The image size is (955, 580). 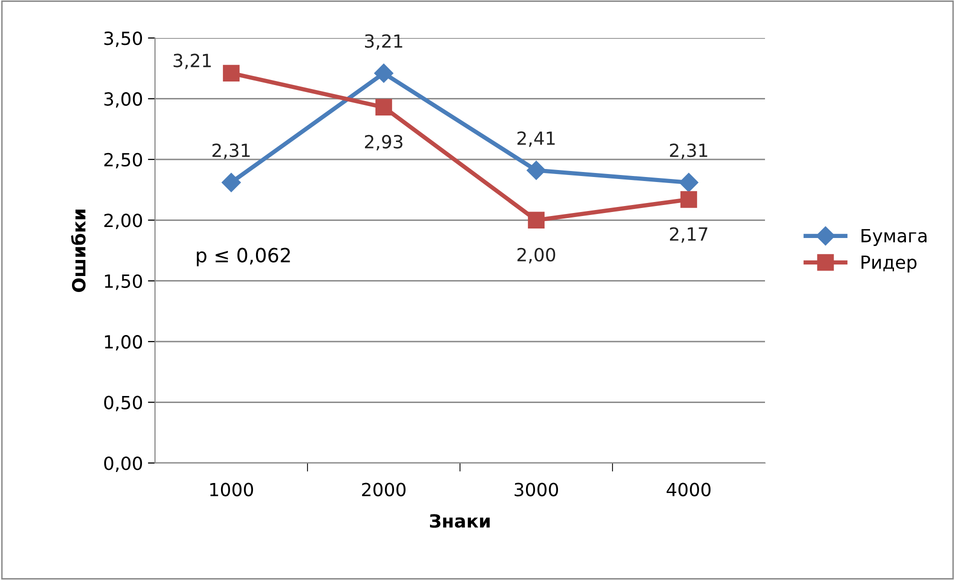 What do you see at coordinates (123, 404) in the screenshot?
I see `y-tick-label: 0,50` at bounding box center [123, 404].